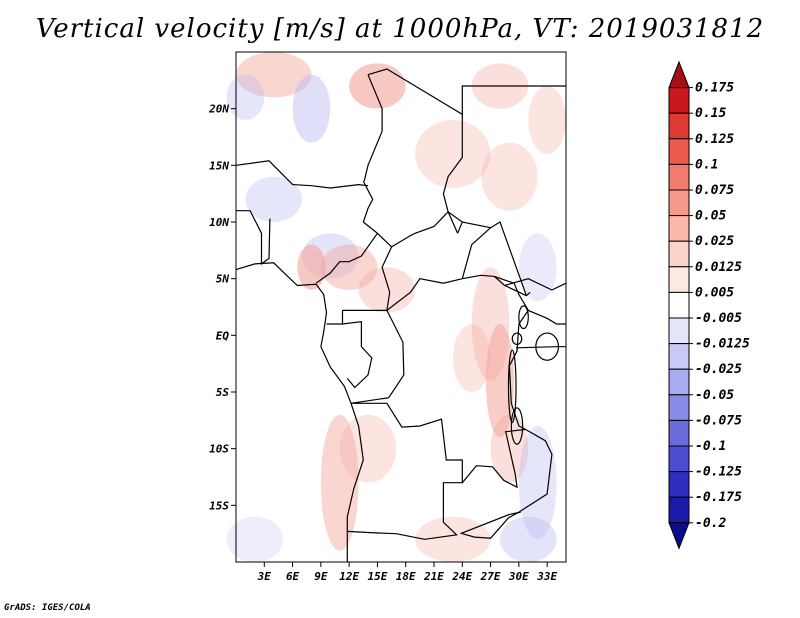 Image resolution: width=800 pixels, height=618 pixels. What do you see at coordinates (718, 472) in the screenshot?
I see `colorbar-label: -0.125` at bounding box center [718, 472].